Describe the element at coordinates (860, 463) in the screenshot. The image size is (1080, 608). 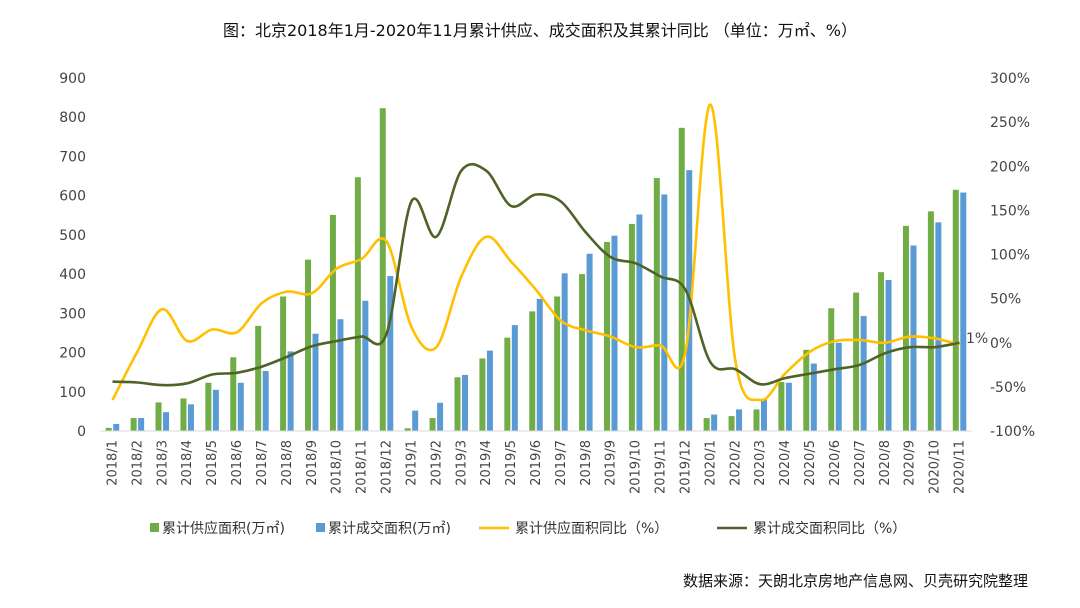
I see `x-tick-label: 2020/7` at that location.